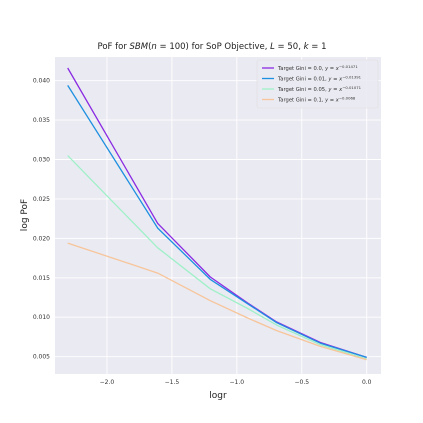 The width and height of the screenshot is (423, 423). I want to click on x-tick-labels: −2.0 −1.5 −1.0 −0.5 0.0, so click(236, 382).